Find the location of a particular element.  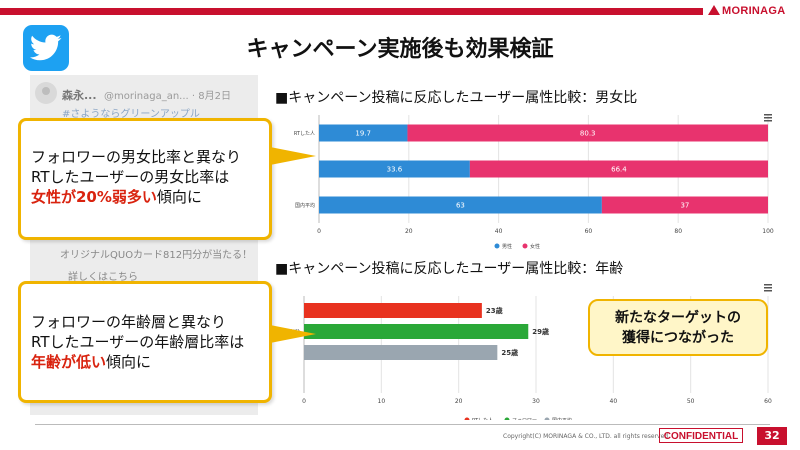

data-label: 25歳 is located at coordinates (509, 352).